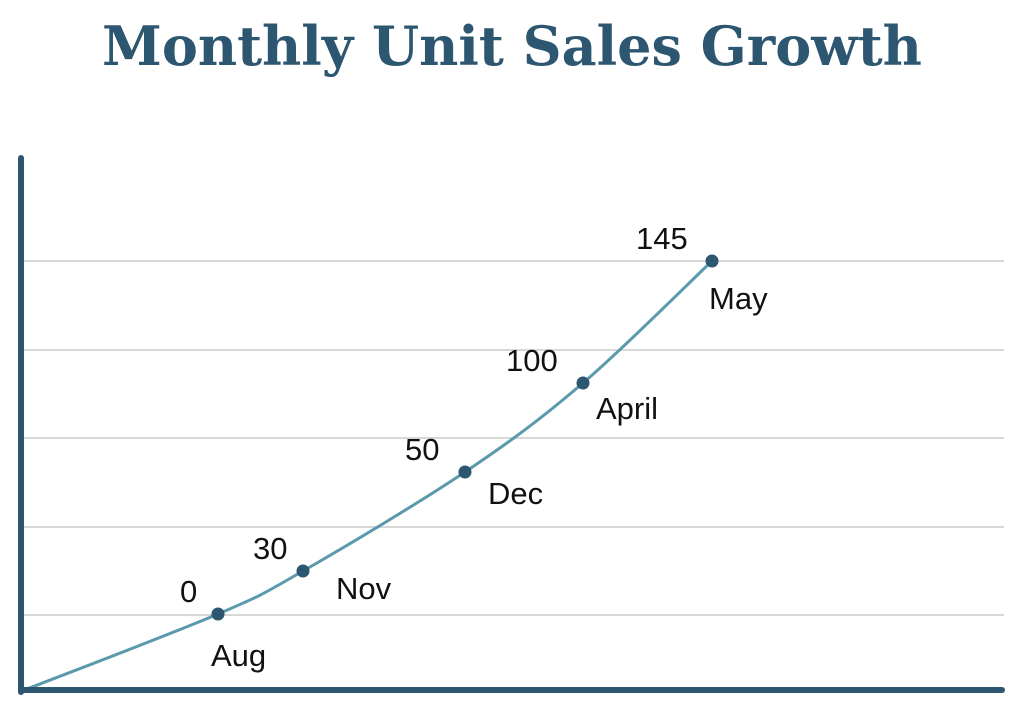 This screenshot has height=711, width=1024. I want to click on value-label-aug: 0, so click(188, 591).